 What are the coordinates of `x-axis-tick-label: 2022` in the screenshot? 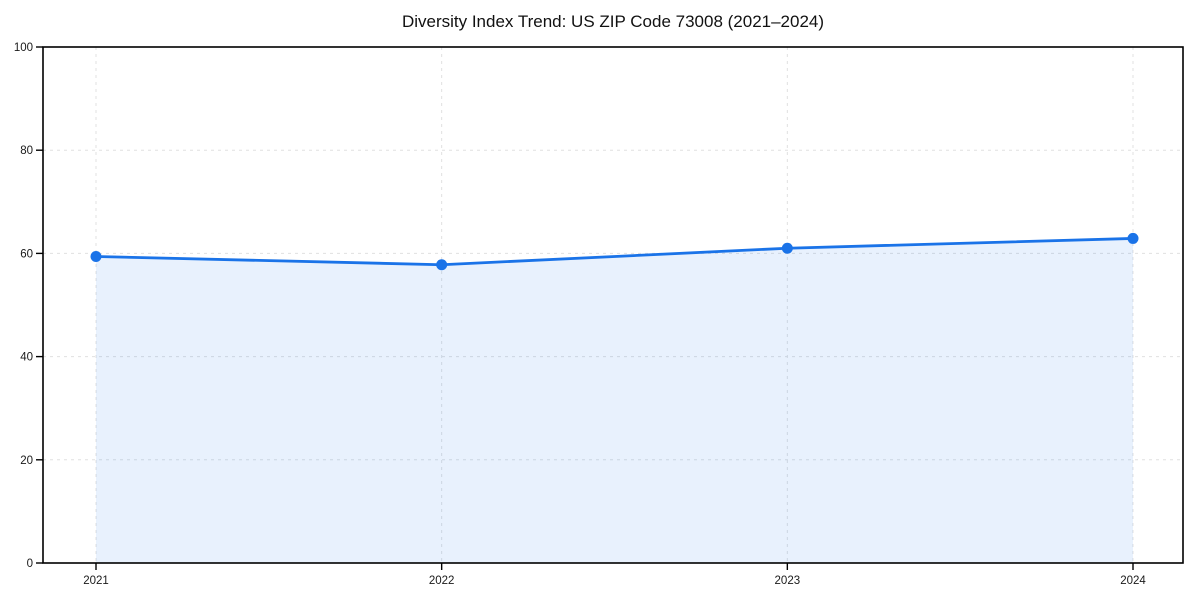 It's located at (442, 581).